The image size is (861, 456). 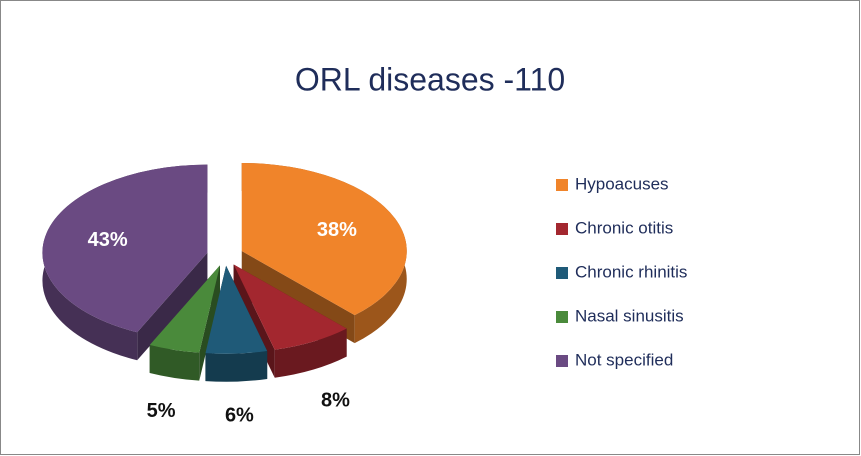 What do you see at coordinates (337, 230) in the screenshot?
I see `data-label: 38%` at bounding box center [337, 230].